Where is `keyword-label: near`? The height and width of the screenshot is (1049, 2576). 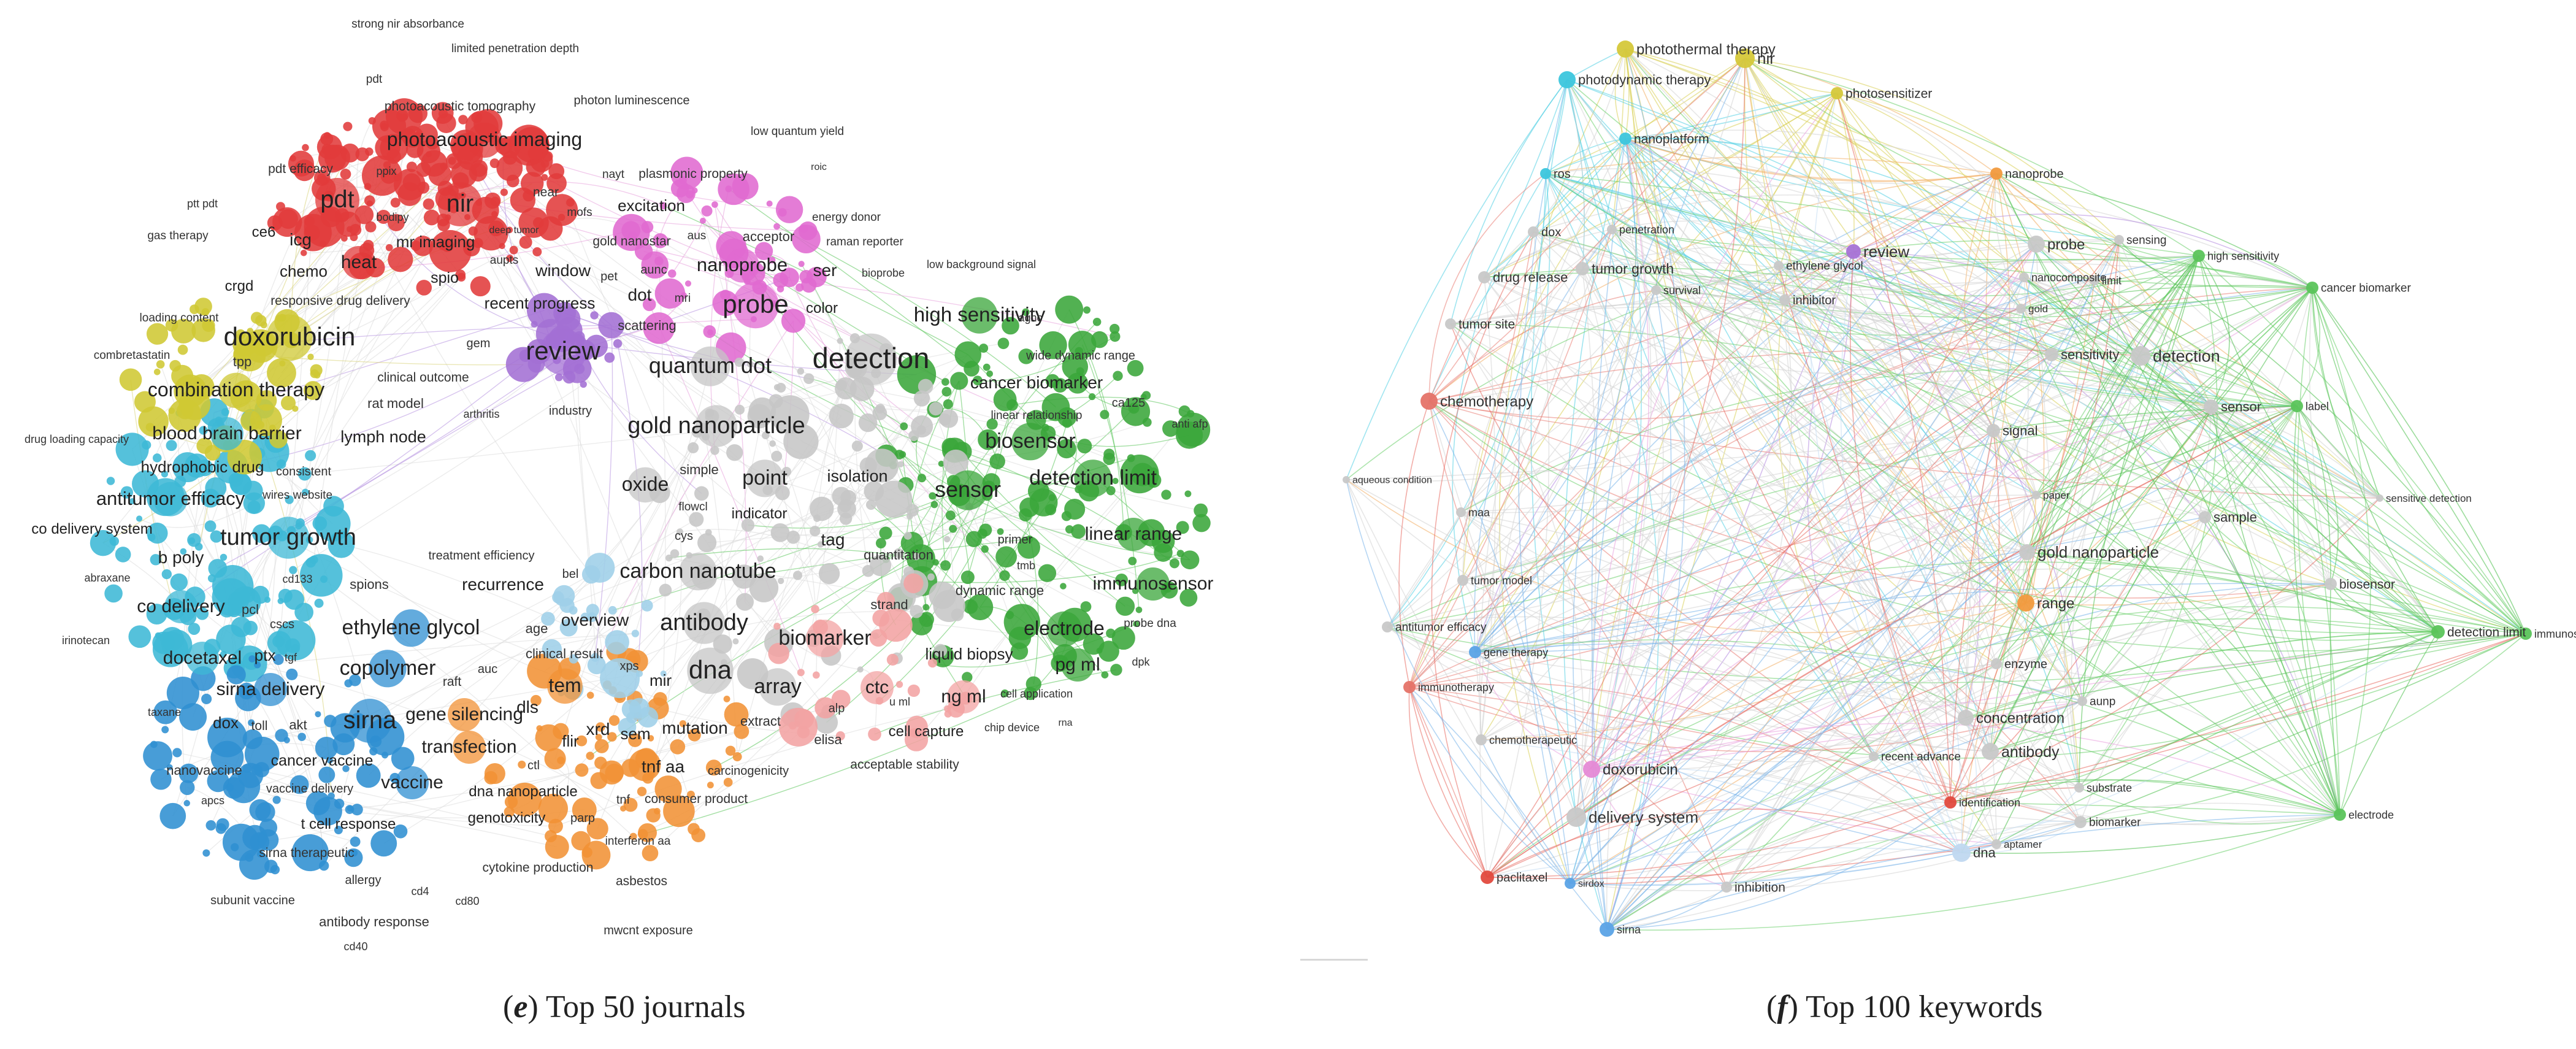 keyword-label: near is located at coordinates (546, 192).